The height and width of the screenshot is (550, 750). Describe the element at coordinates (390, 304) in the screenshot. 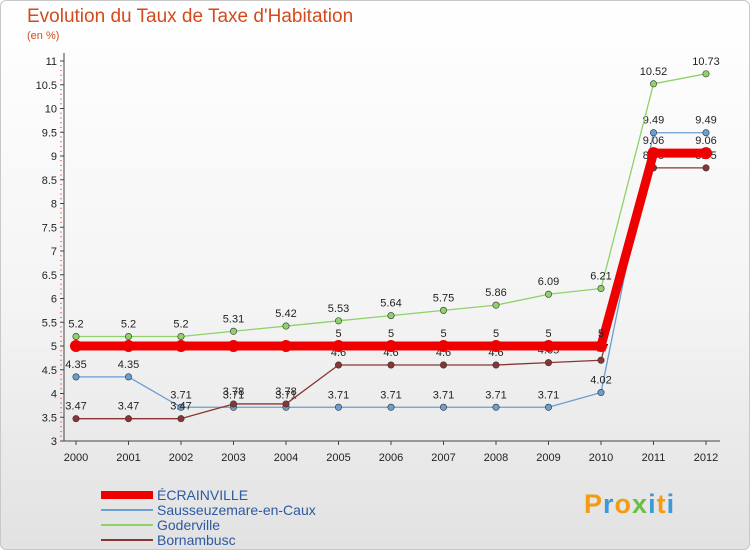

I see `data-label: 5.64` at that location.